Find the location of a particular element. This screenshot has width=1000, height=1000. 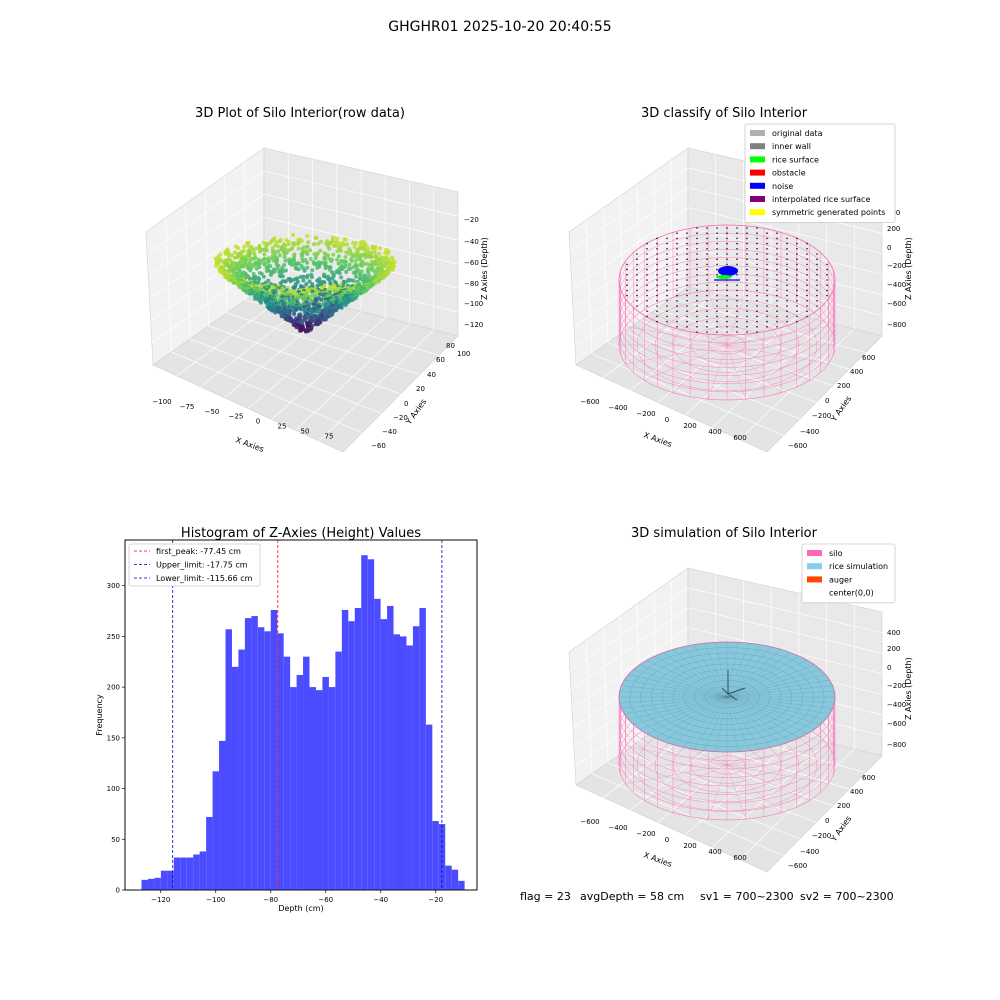

y-tick: −400 is located at coordinates (809, 432).